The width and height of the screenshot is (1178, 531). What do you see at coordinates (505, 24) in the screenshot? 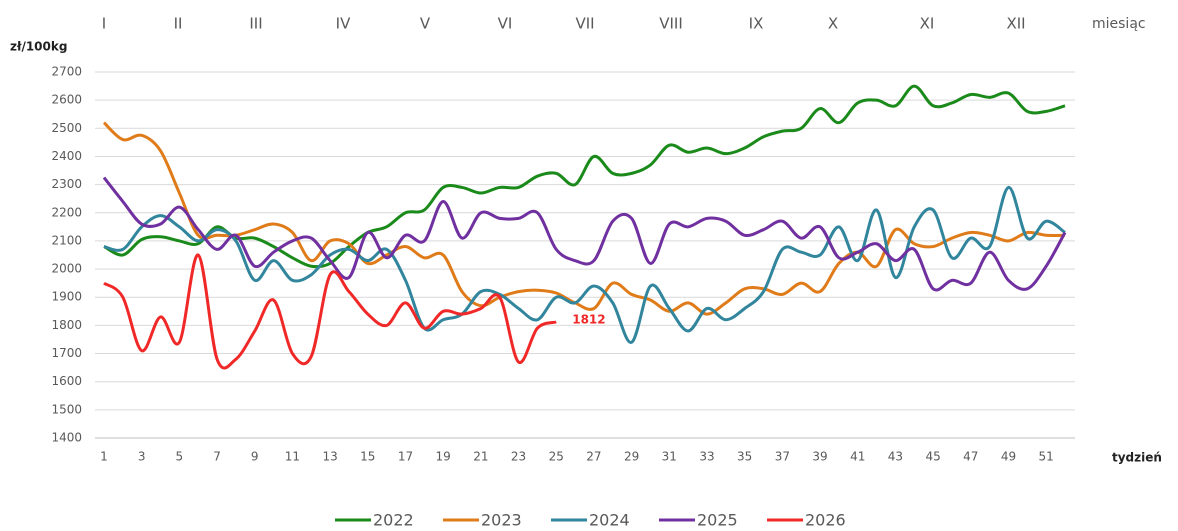
I see `month-label: VI` at bounding box center [505, 24].